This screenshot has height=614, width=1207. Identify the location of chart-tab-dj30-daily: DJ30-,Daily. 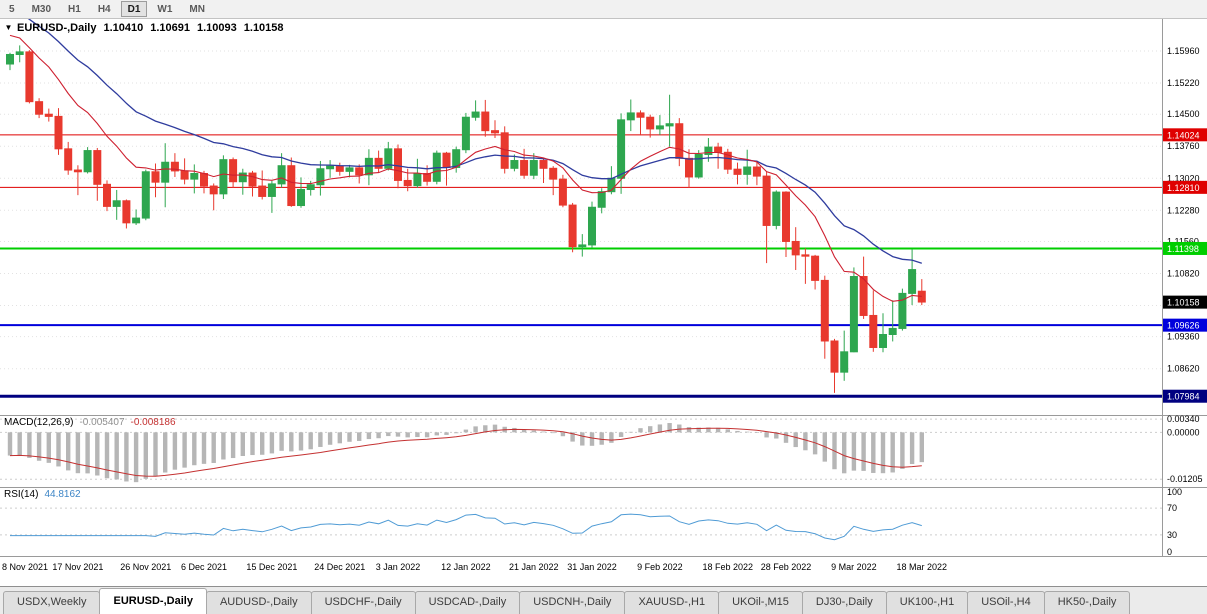
(844, 602).